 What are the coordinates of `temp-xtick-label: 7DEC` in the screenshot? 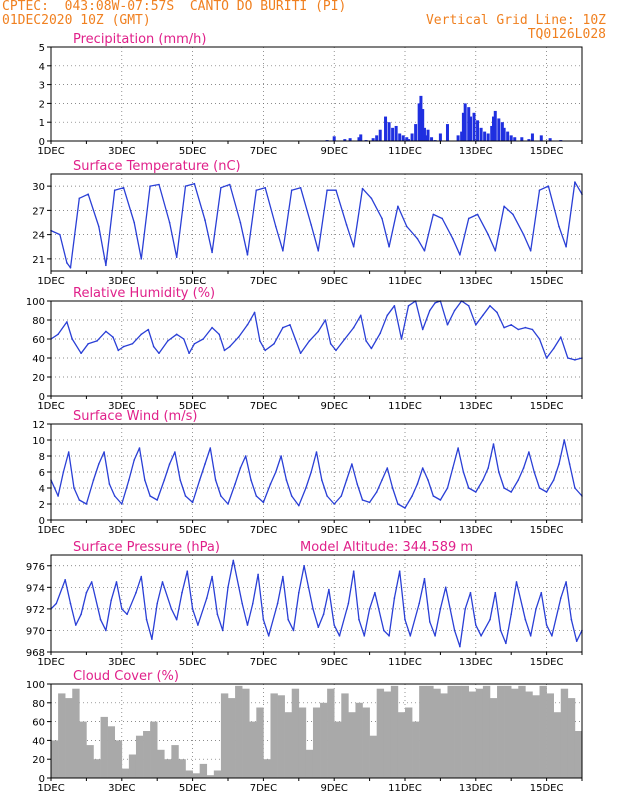 It's located at (263, 281).